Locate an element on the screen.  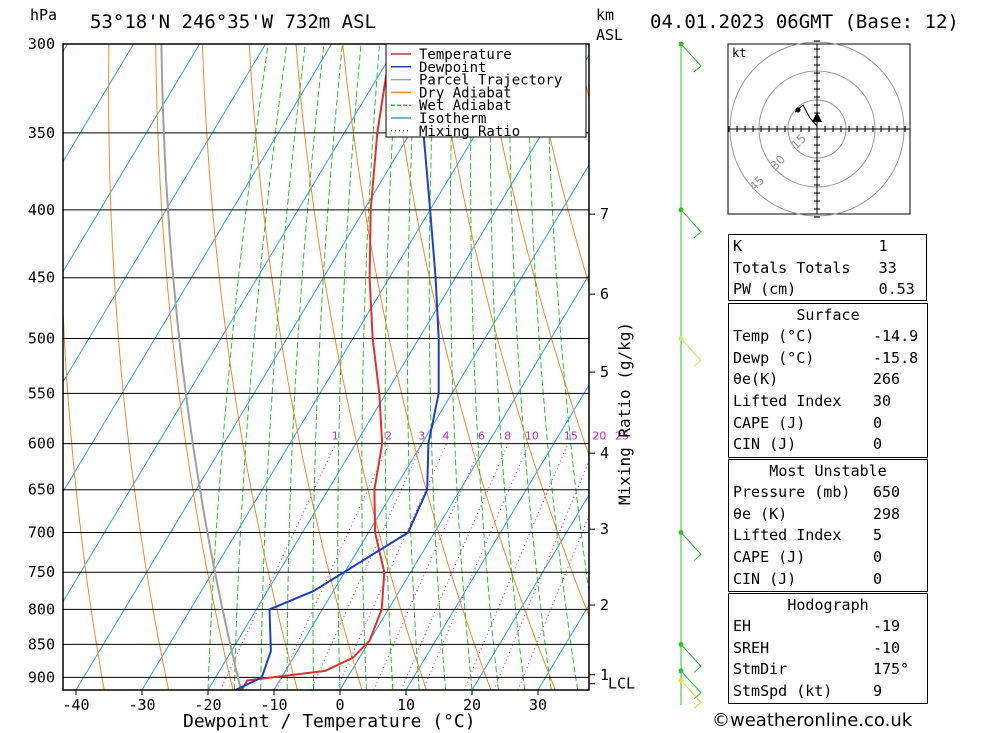
index-value: 1 is located at coordinates (883, 245).